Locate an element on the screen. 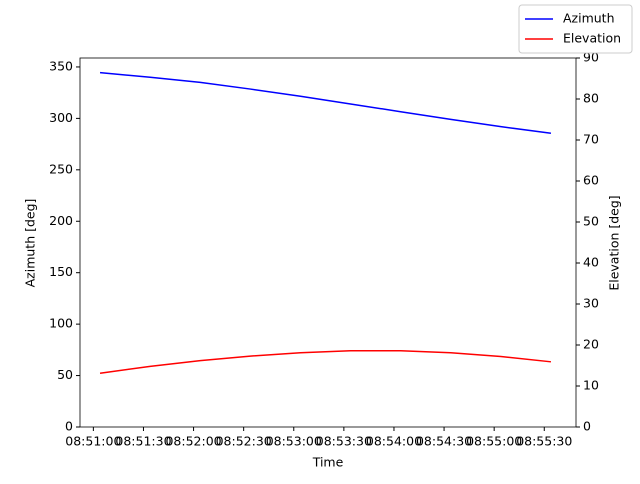  y2-tick-label: 50 is located at coordinates (591, 221).